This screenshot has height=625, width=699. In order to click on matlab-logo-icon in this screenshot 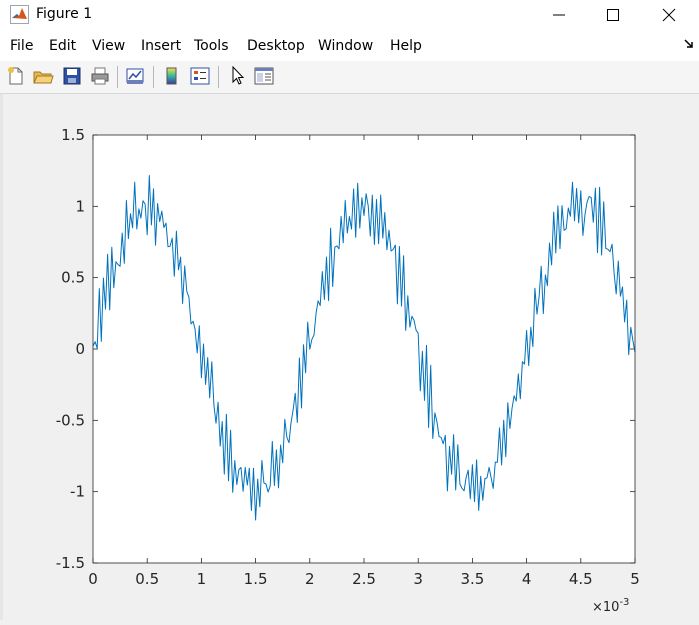, I will do `click(19, 14)`.